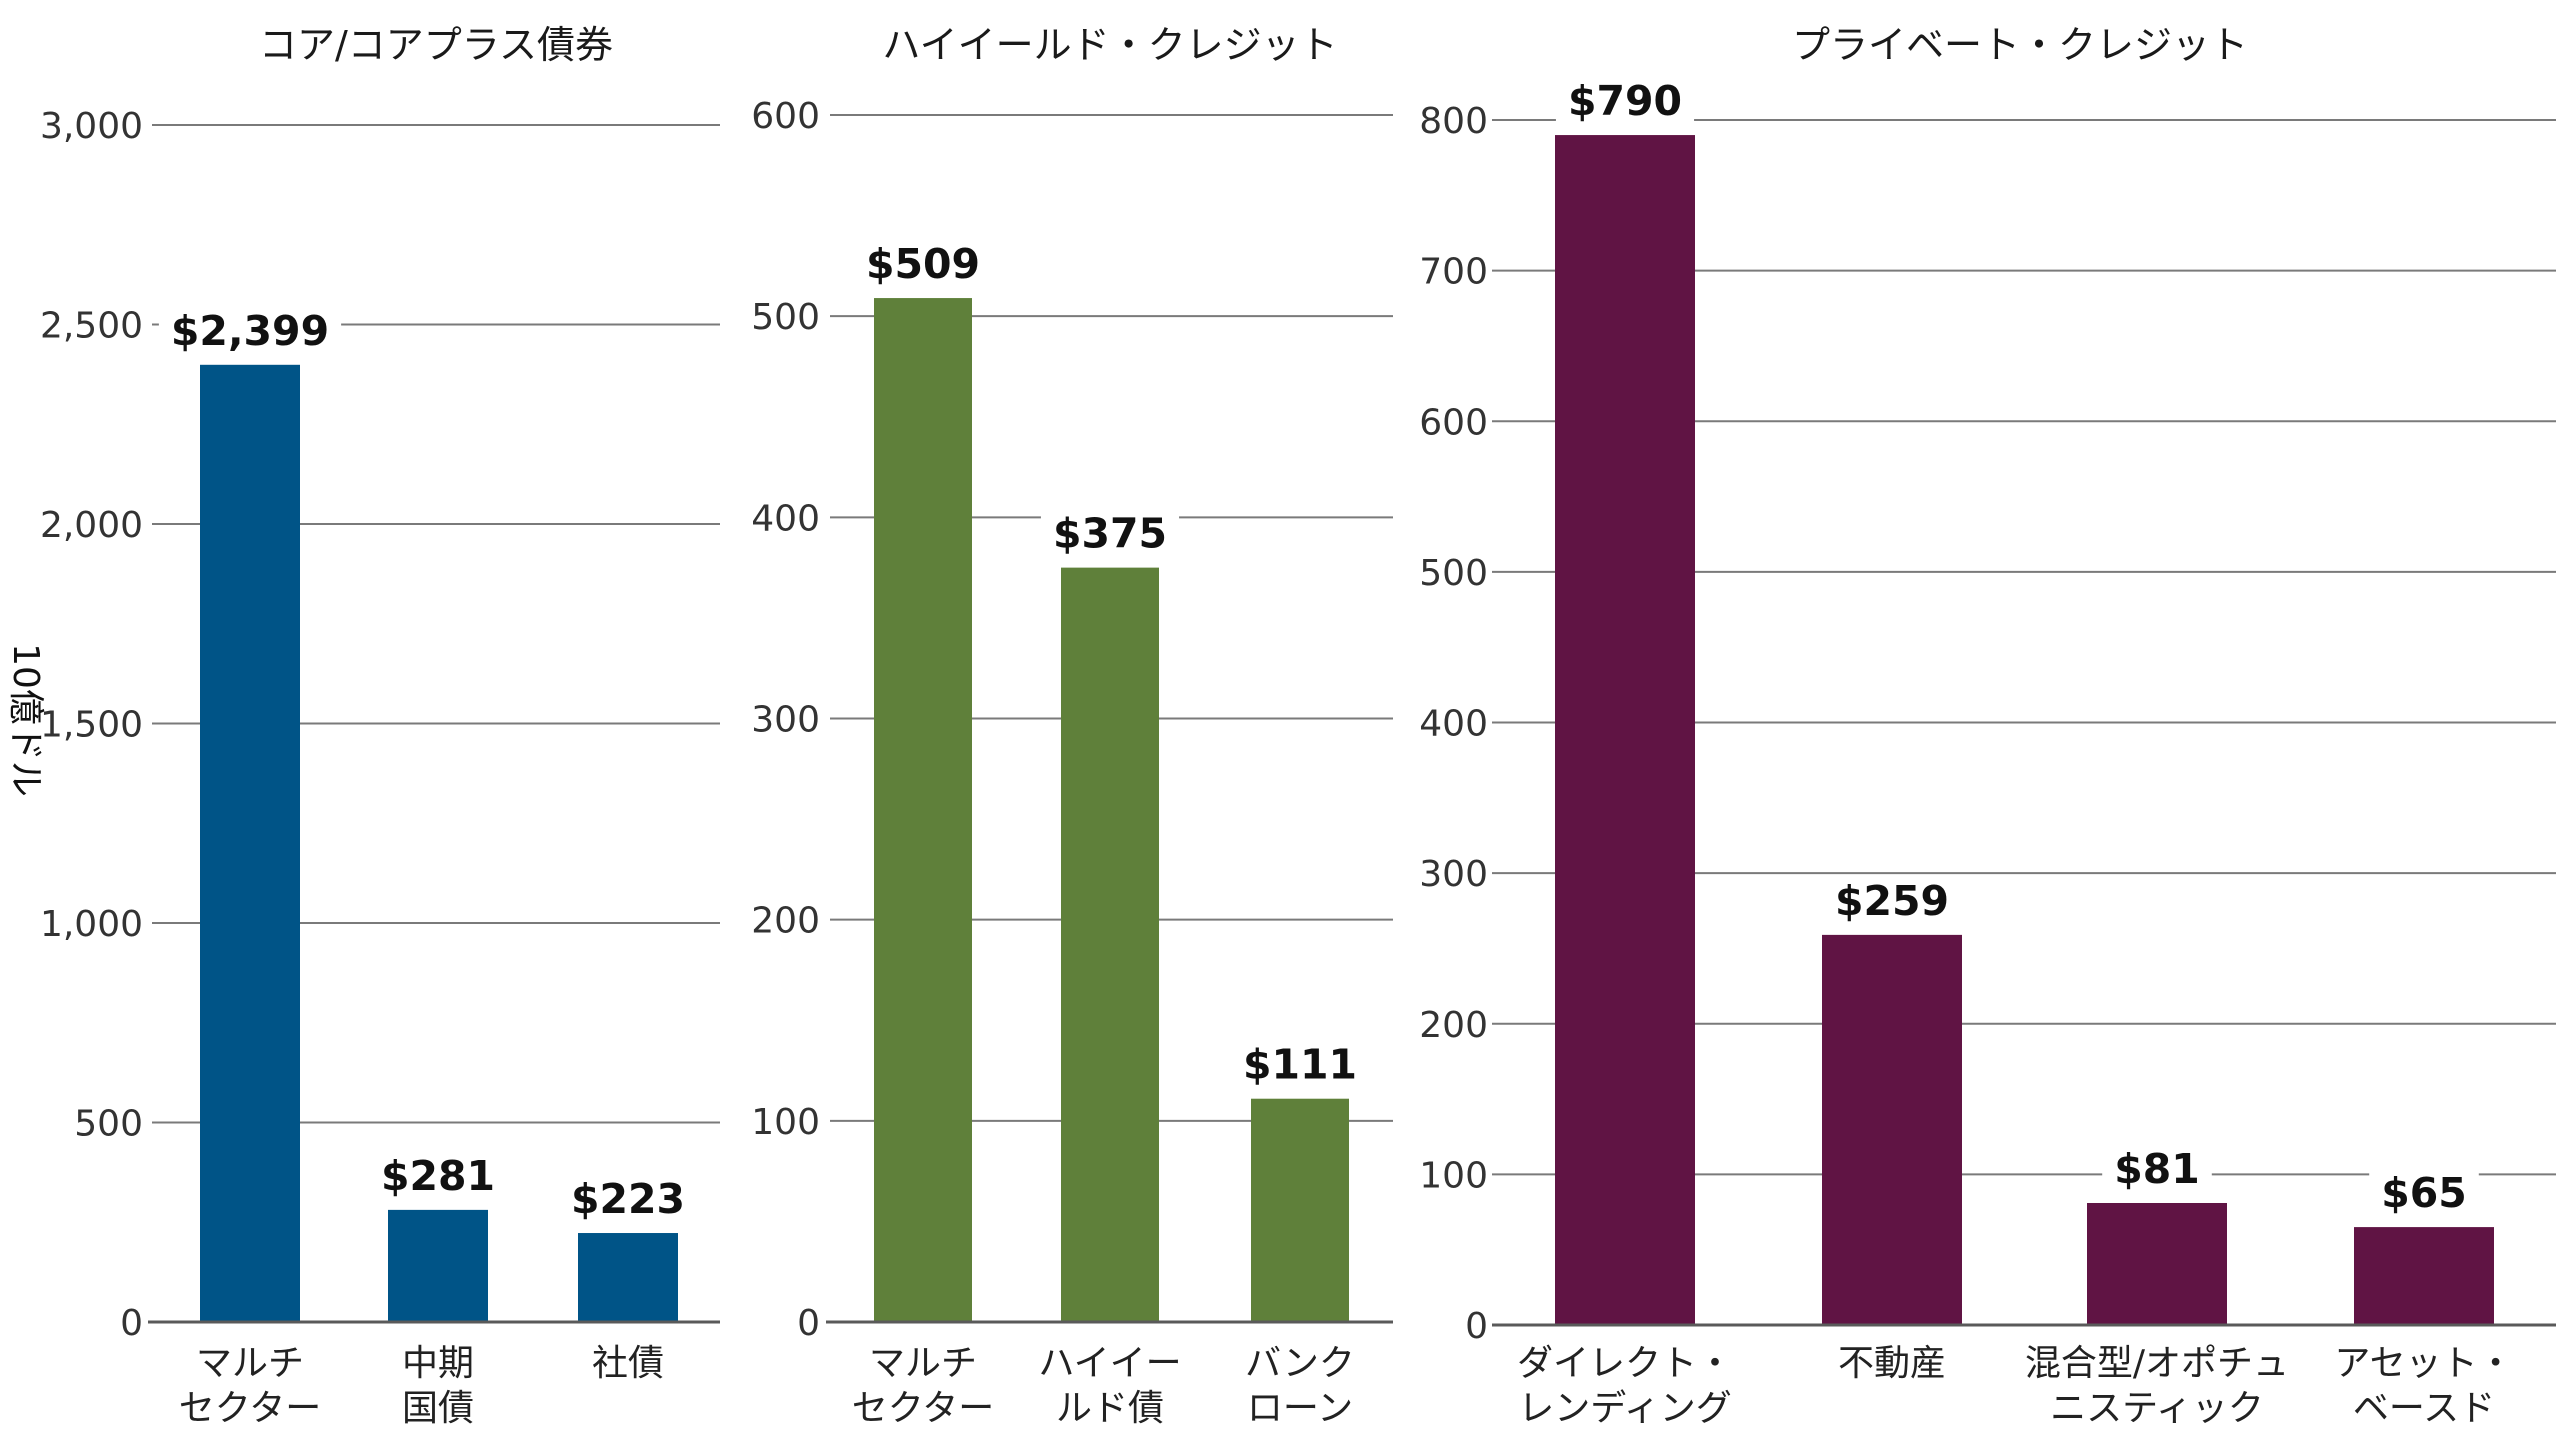 This screenshot has width=2560, height=1440. I want to click on bar-value-label: $281, so click(438, 1176).